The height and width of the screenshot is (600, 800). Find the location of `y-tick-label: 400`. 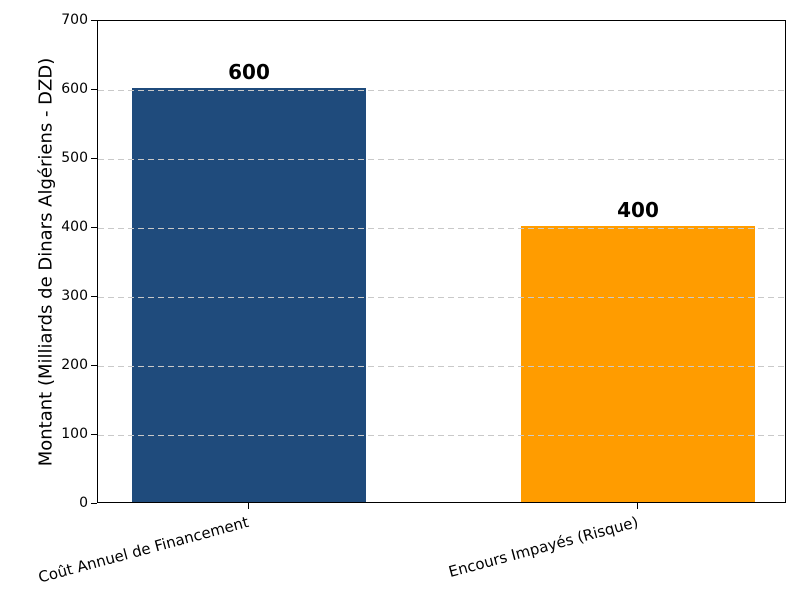

y-tick-label: 400 is located at coordinates (74, 227).